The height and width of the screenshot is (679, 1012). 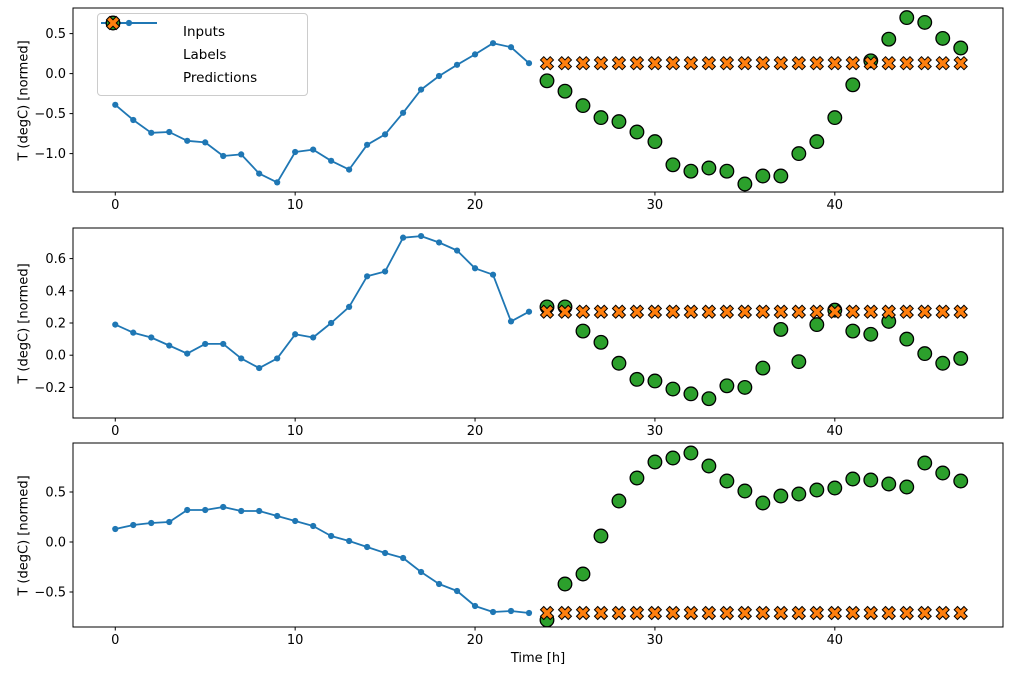 I want to click on legend: Inputs Labels Predictions, so click(x=202, y=54).